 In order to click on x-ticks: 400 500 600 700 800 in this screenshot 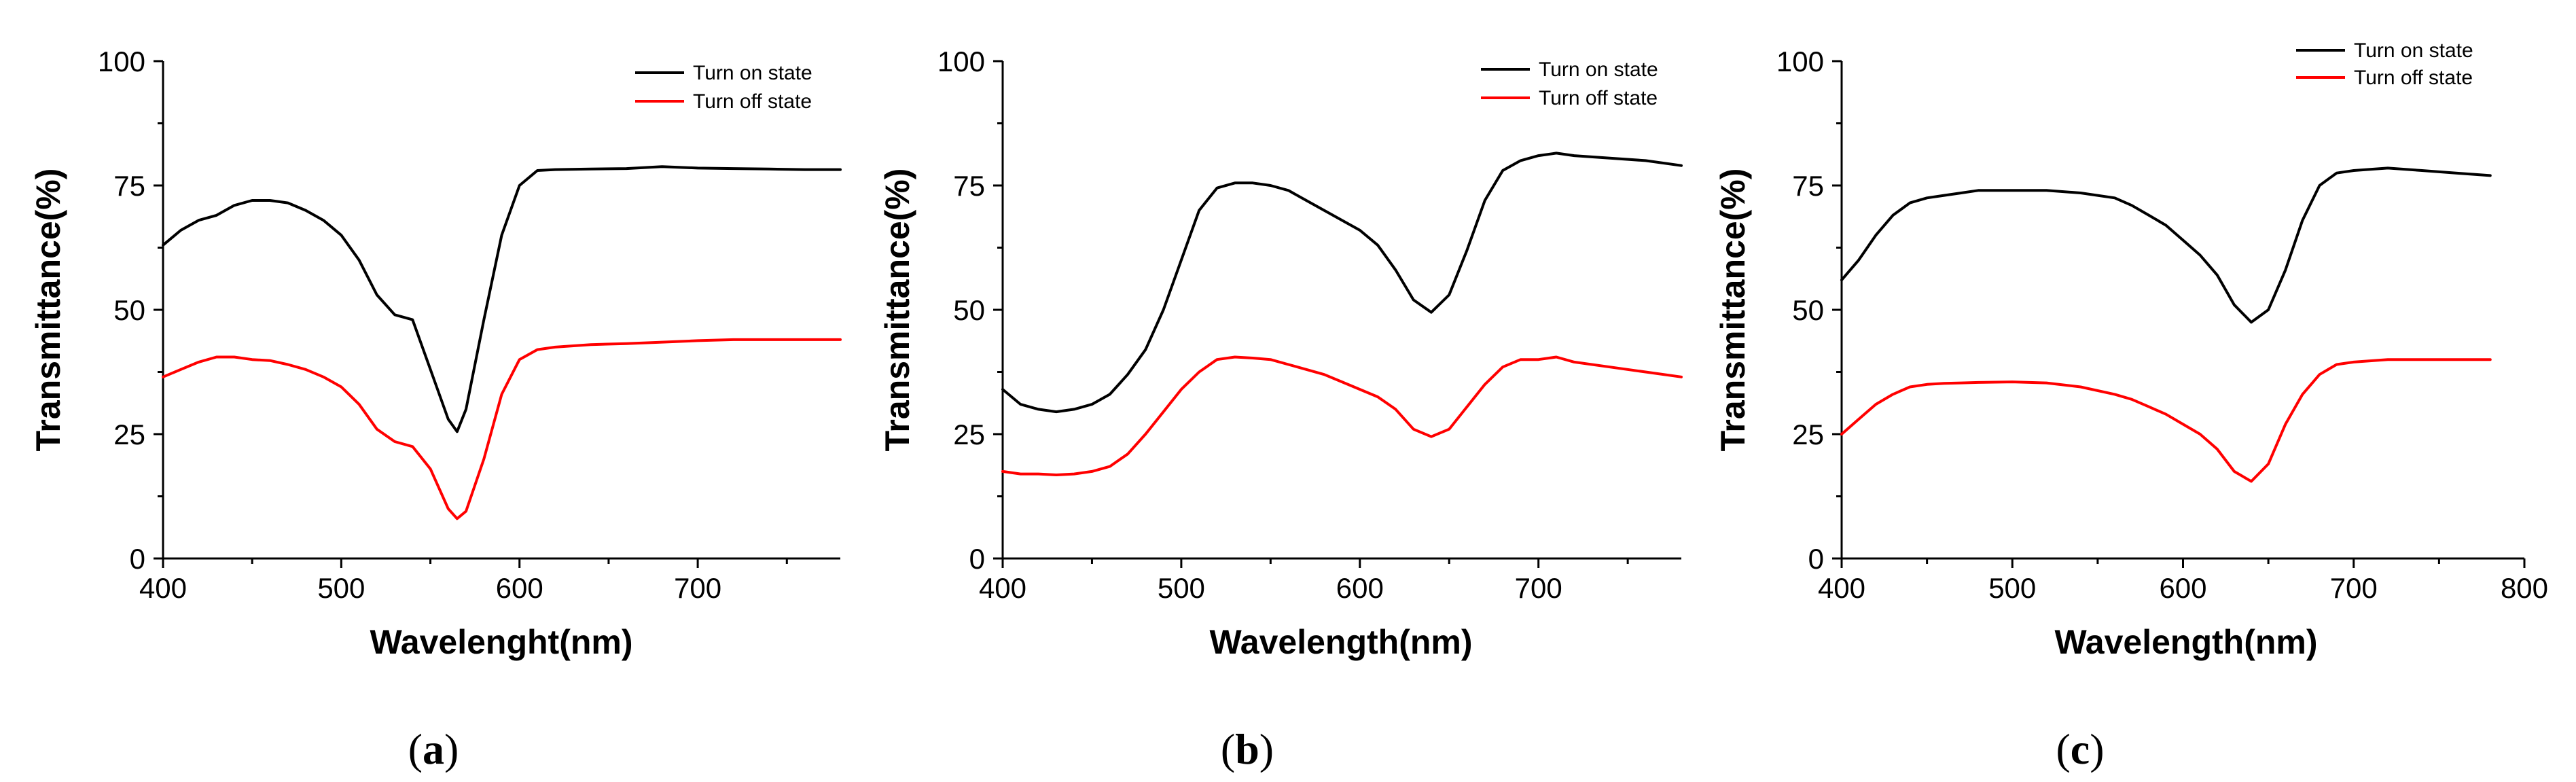, I will do `click(2183, 581)`.